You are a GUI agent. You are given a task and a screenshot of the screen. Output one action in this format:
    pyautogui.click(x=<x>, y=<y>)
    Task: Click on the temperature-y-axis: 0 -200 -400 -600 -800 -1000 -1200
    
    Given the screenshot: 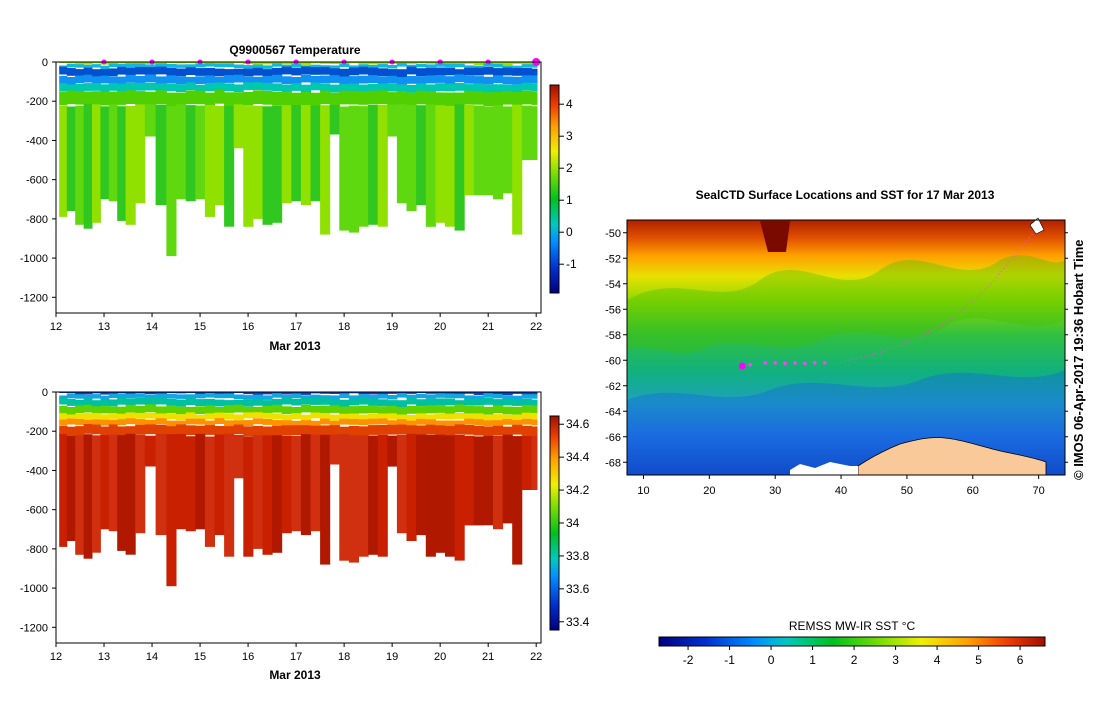 What is the action you would take?
    pyautogui.click(x=38, y=180)
    